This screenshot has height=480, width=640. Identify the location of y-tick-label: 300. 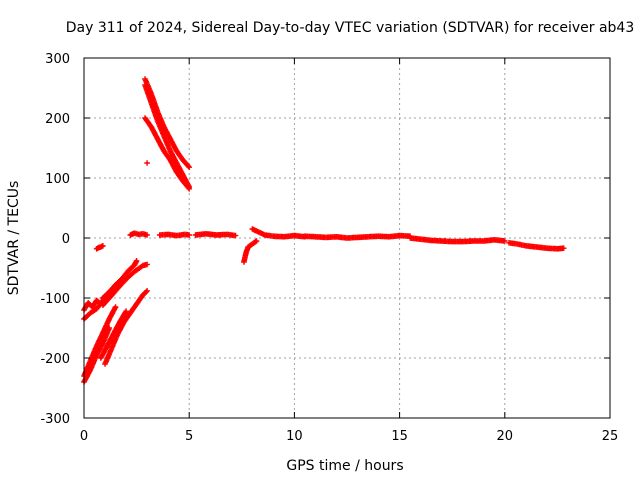
(57, 59).